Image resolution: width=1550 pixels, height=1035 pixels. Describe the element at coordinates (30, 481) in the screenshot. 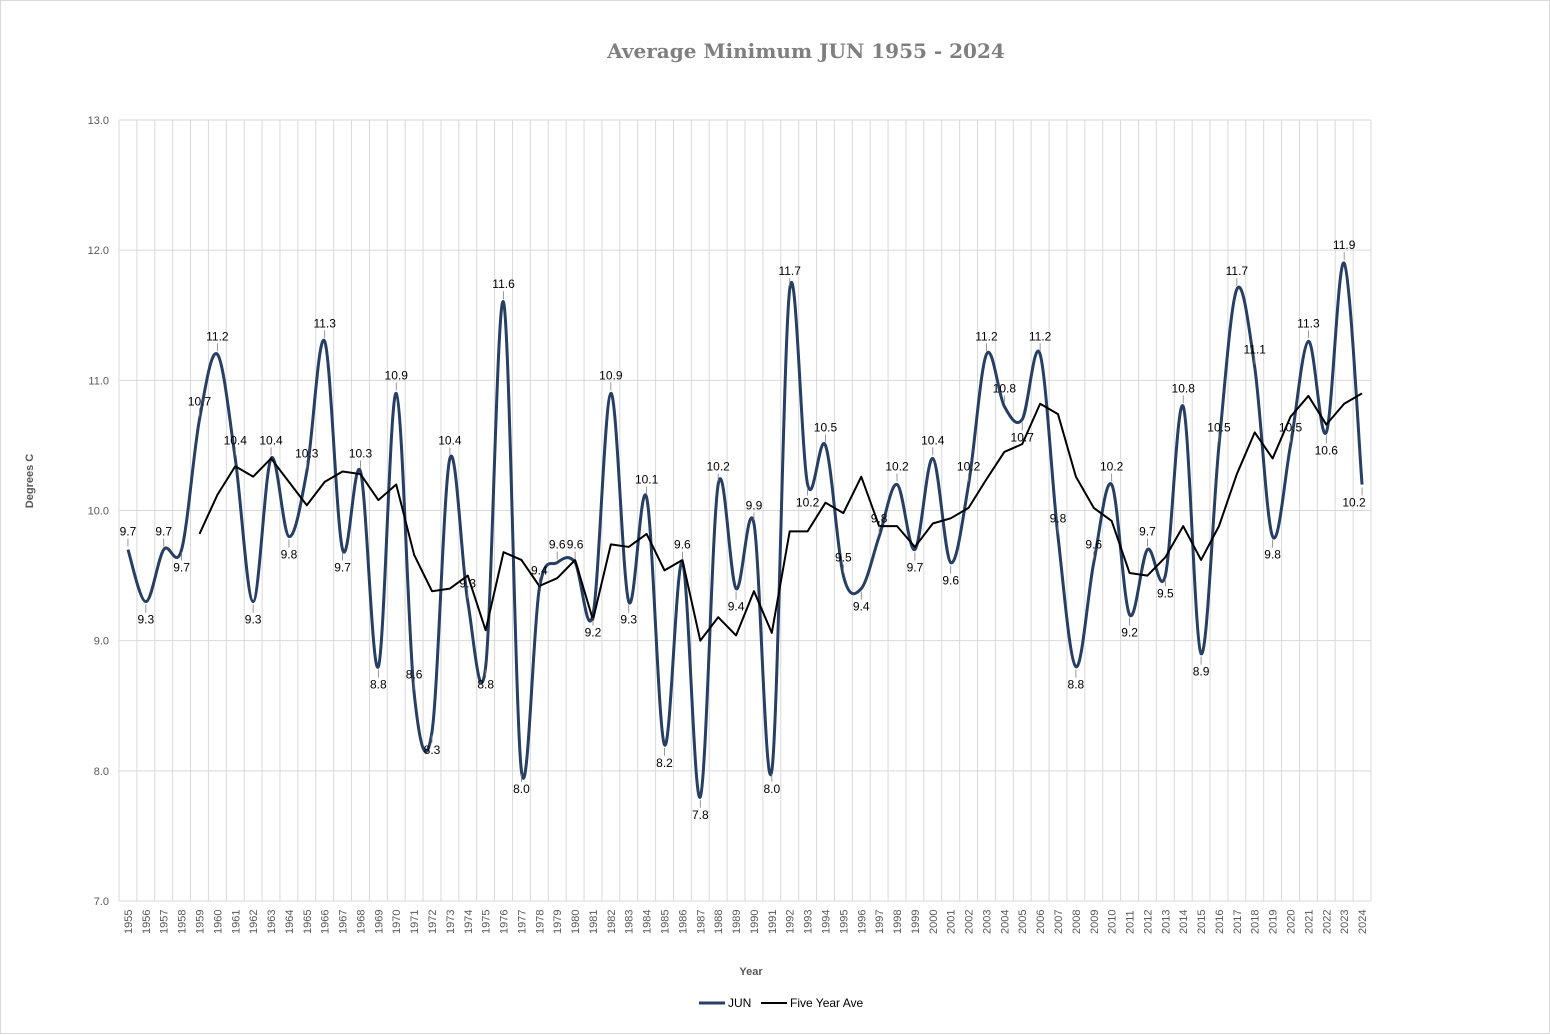

I see `y-axis-title: Degrees C` at that location.